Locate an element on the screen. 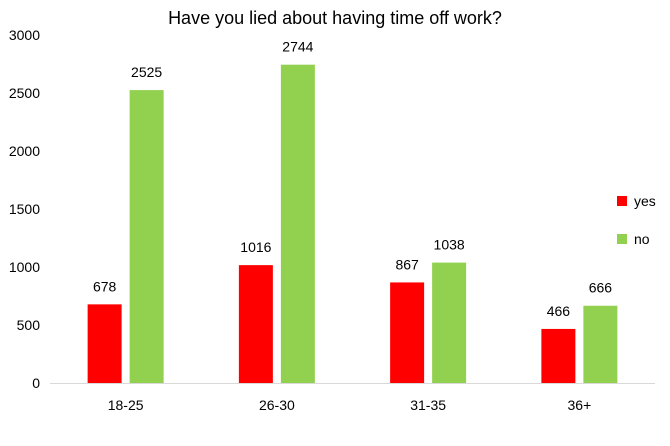 The image size is (670, 446). data-label-no: 2744 is located at coordinates (297, 47).